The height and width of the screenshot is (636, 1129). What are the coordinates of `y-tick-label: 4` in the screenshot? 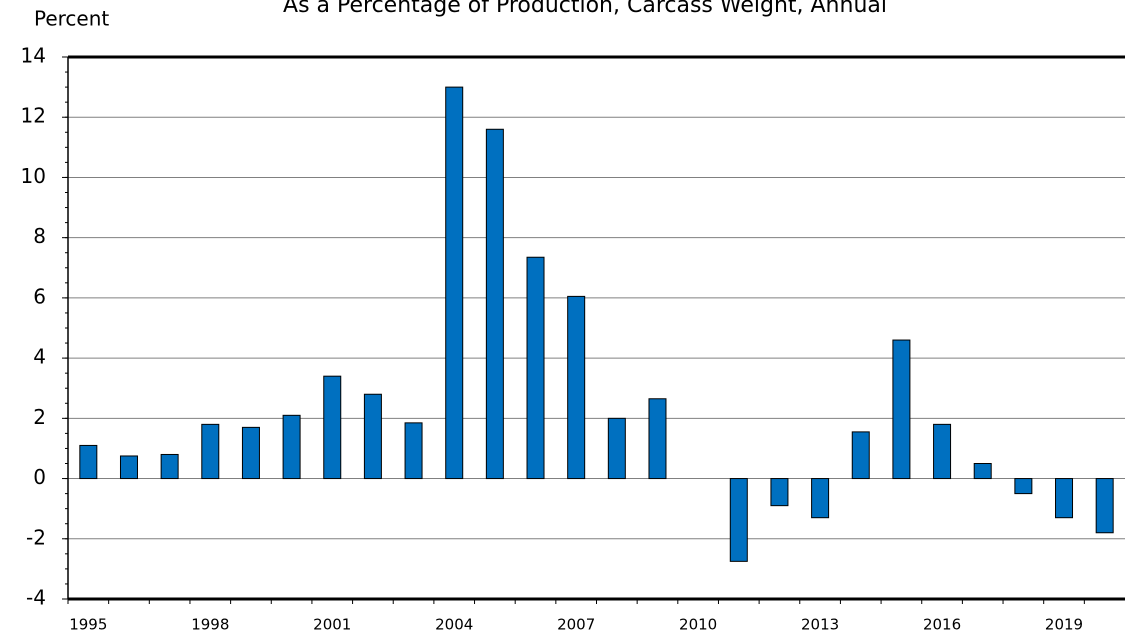 It's located at (39, 357).